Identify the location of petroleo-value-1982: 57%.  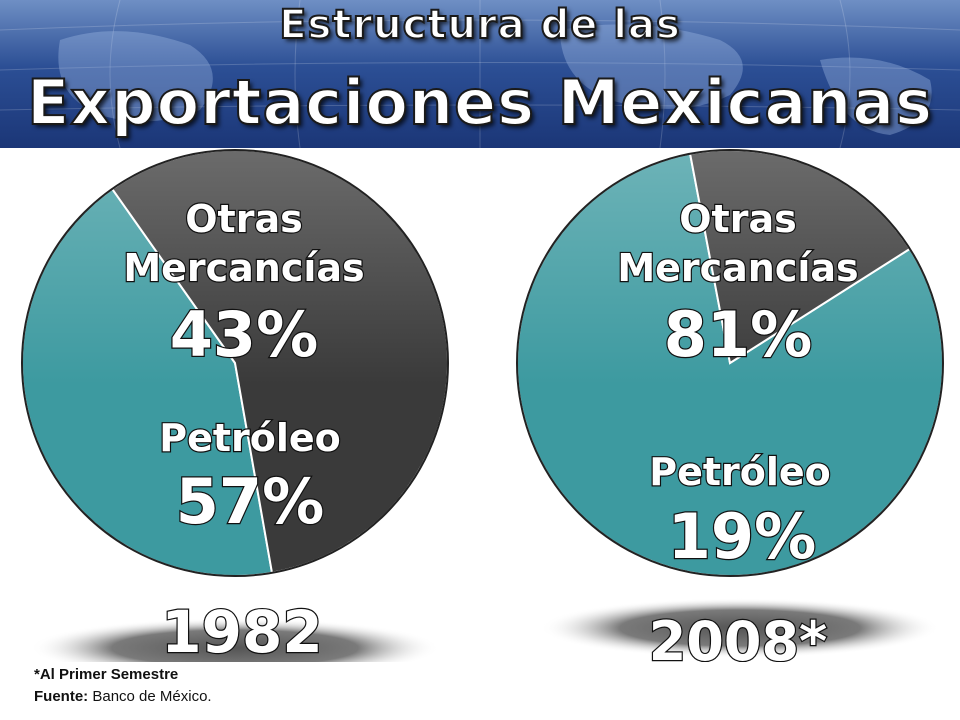
(250, 501).